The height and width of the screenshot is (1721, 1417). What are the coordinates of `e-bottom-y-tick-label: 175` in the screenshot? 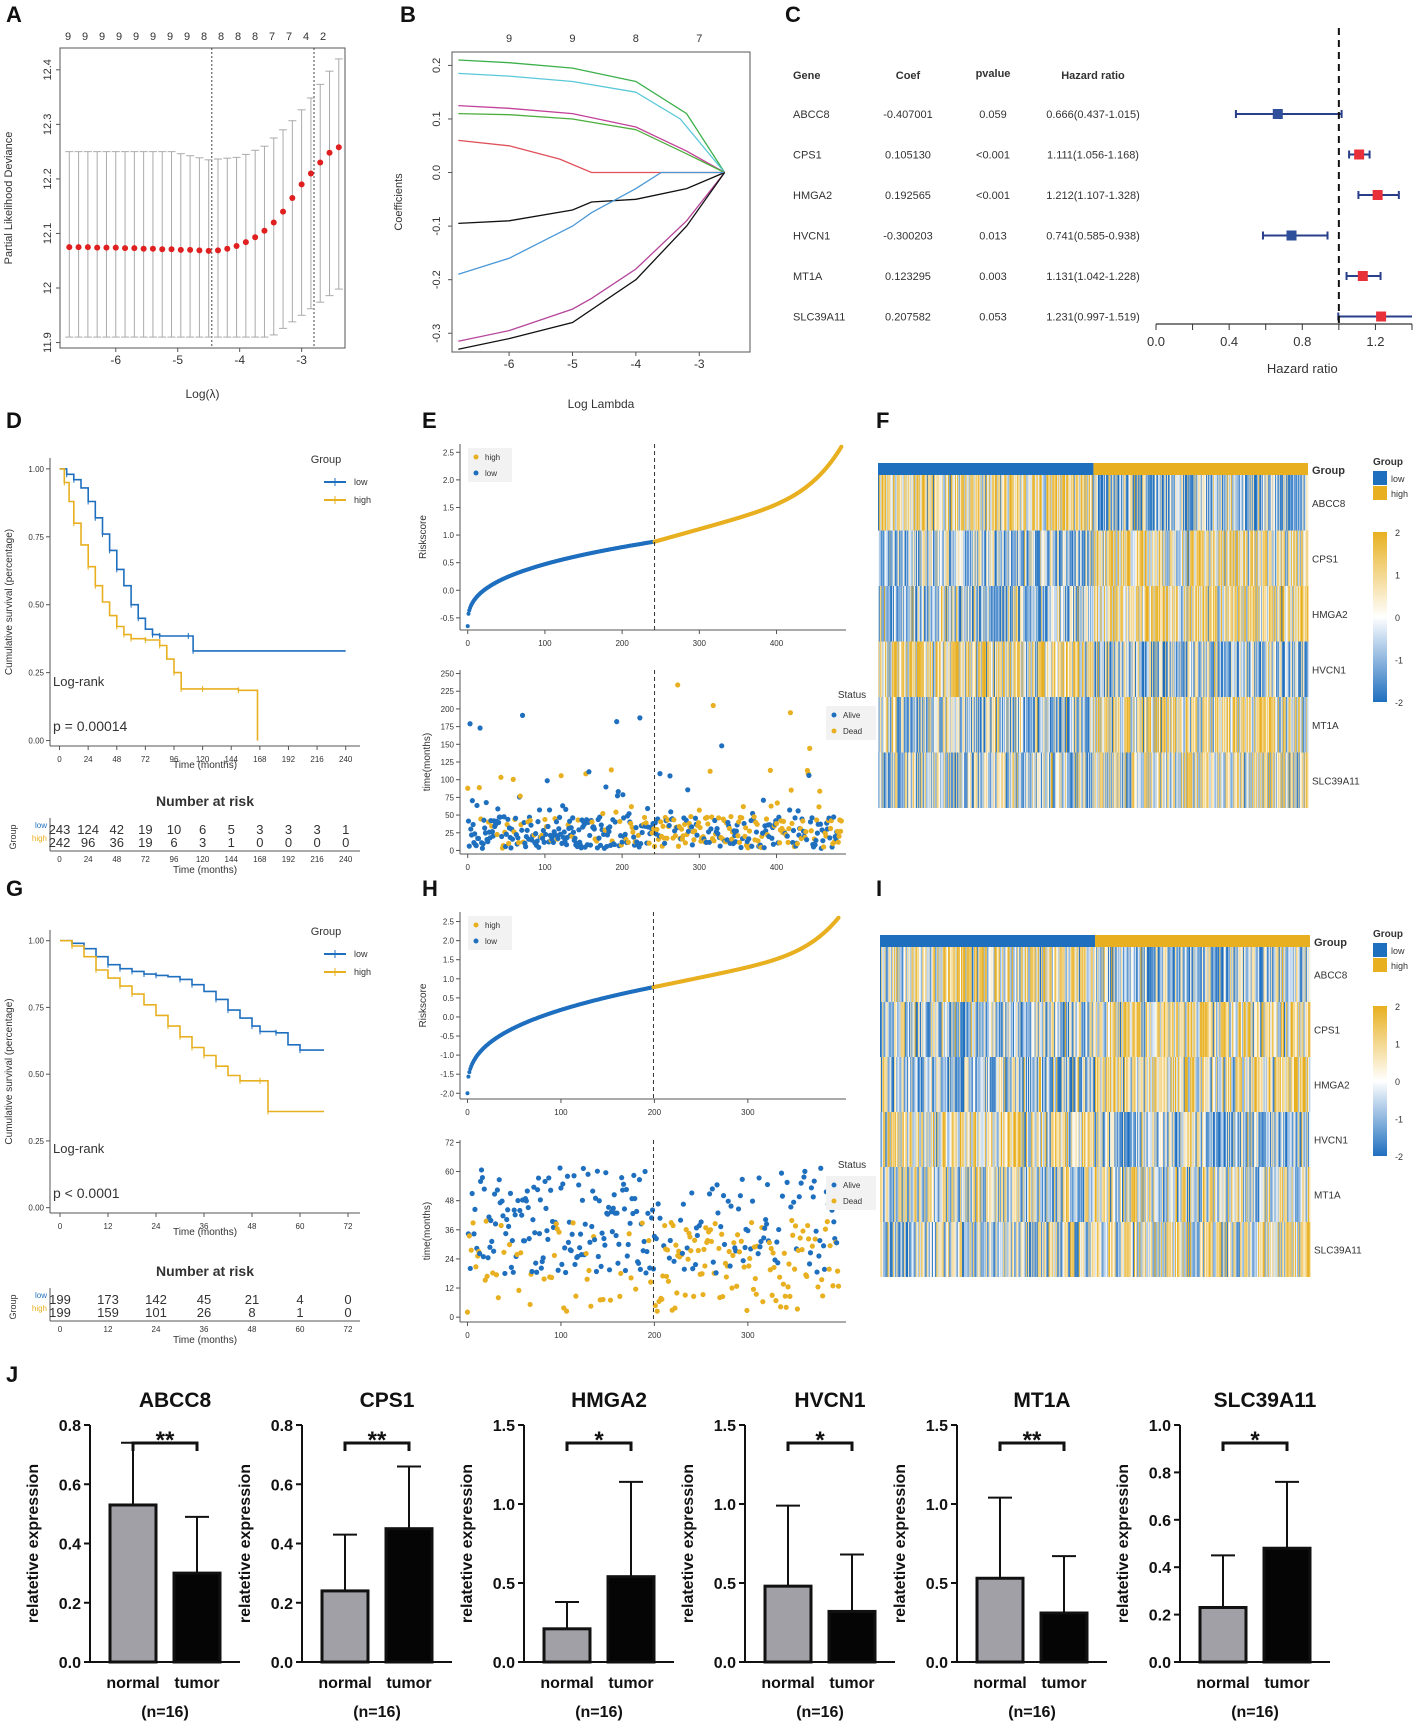 It's located at (448, 727).